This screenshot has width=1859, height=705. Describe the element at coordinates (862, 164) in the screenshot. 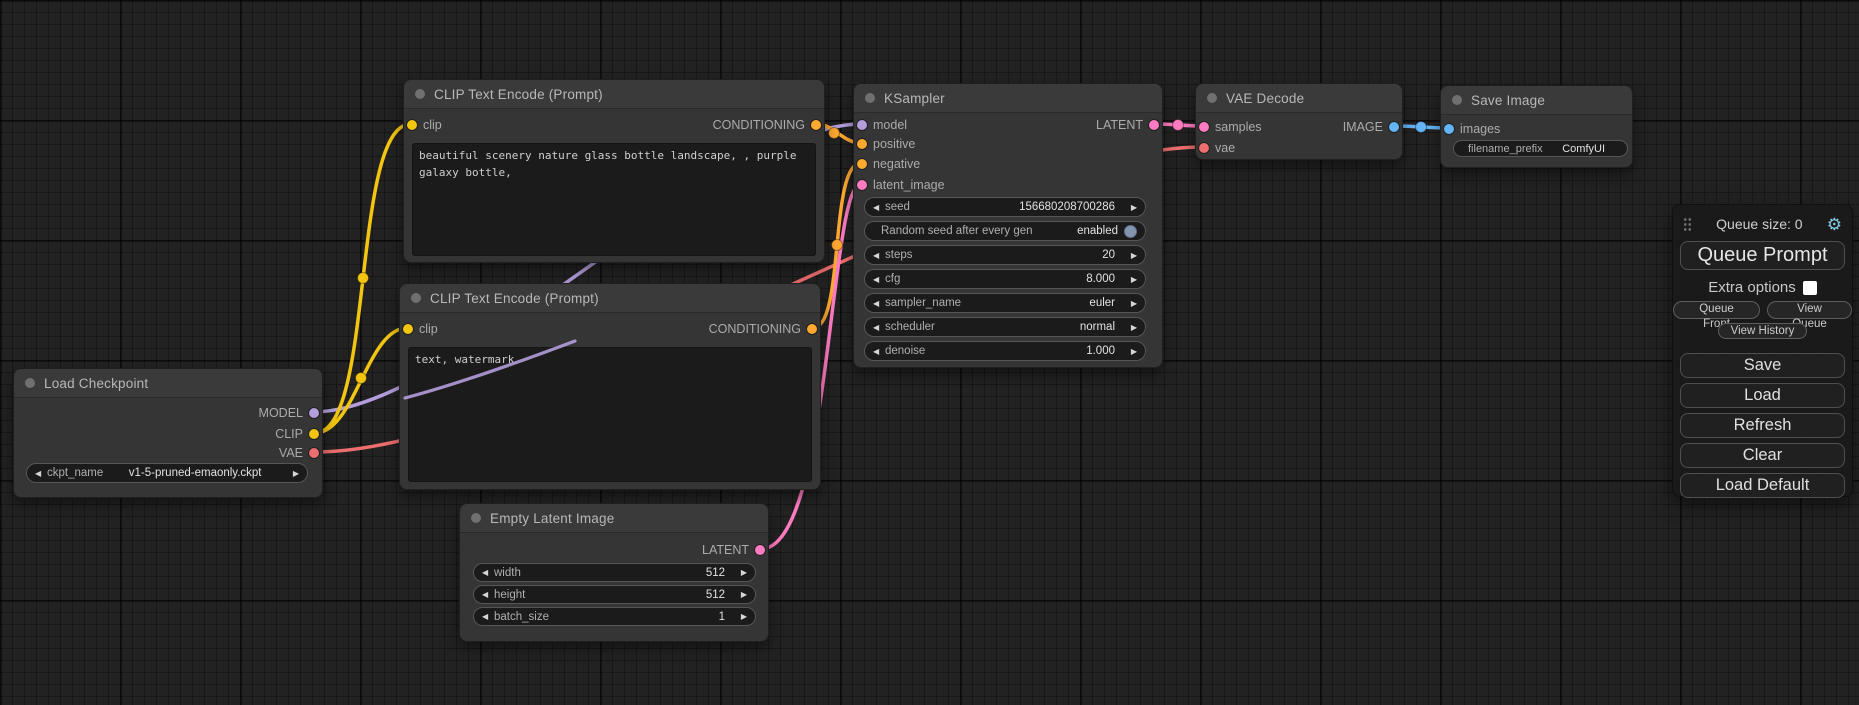

I see `negative-input-dot` at that location.